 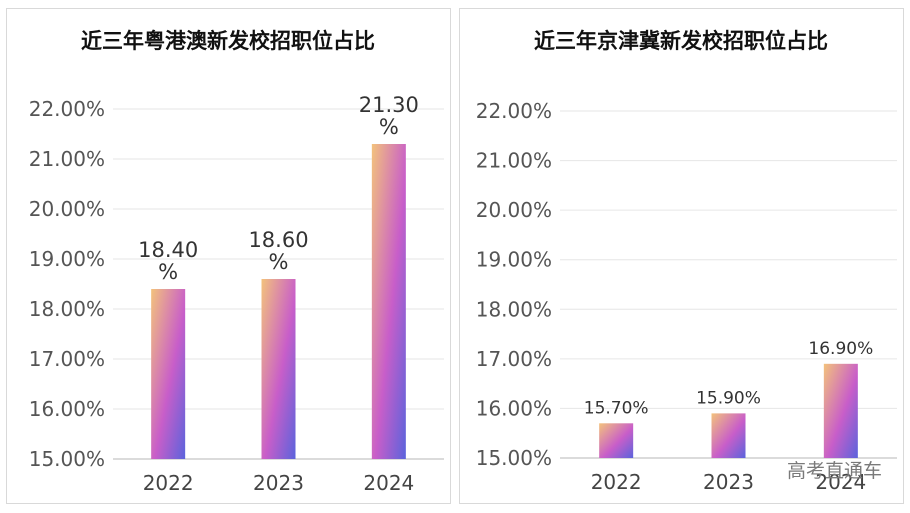 What do you see at coordinates (168, 261) in the screenshot?
I see `data-label: 18.40%` at bounding box center [168, 261].